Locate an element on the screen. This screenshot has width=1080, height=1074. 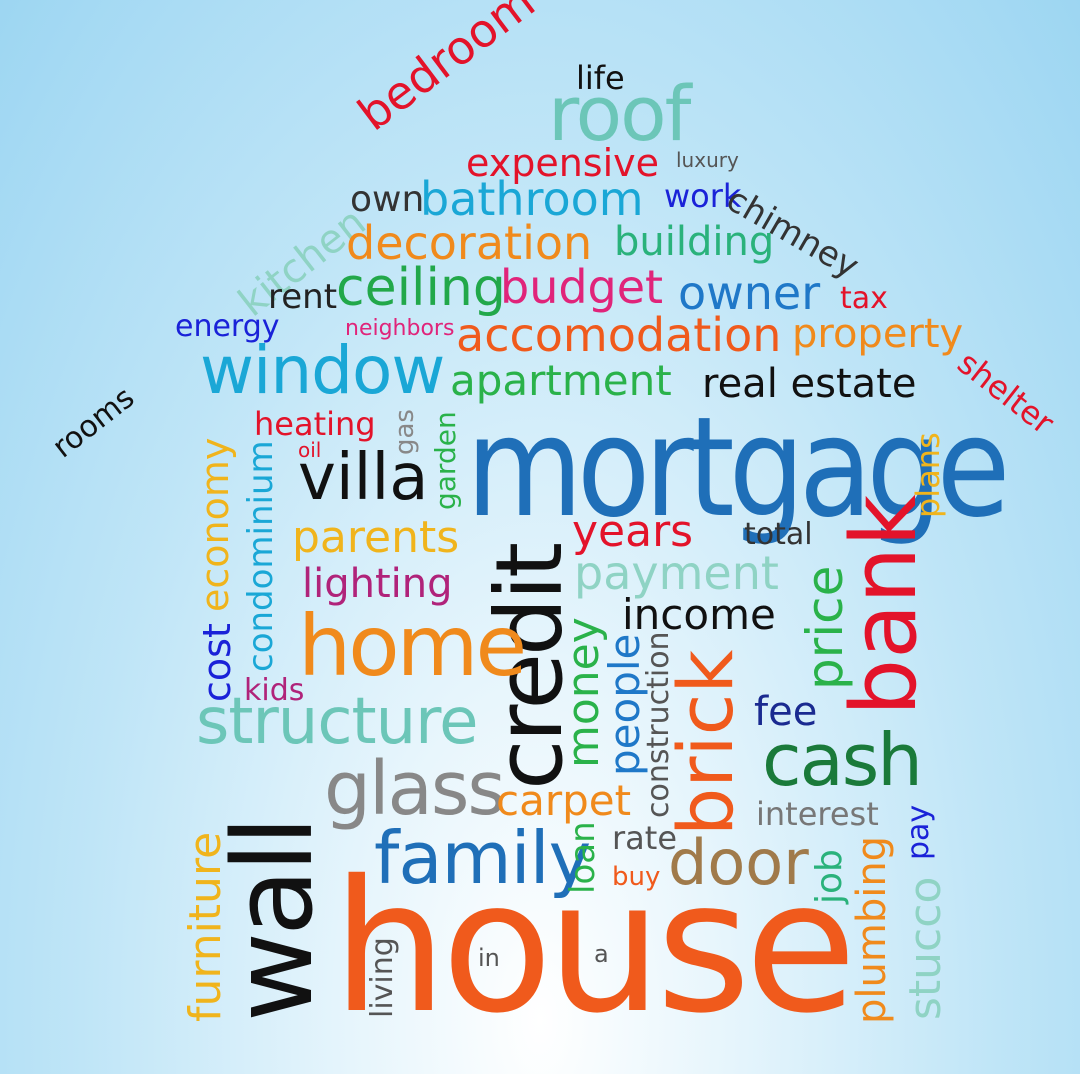
word-own: own is located at coordinates (387, 199).